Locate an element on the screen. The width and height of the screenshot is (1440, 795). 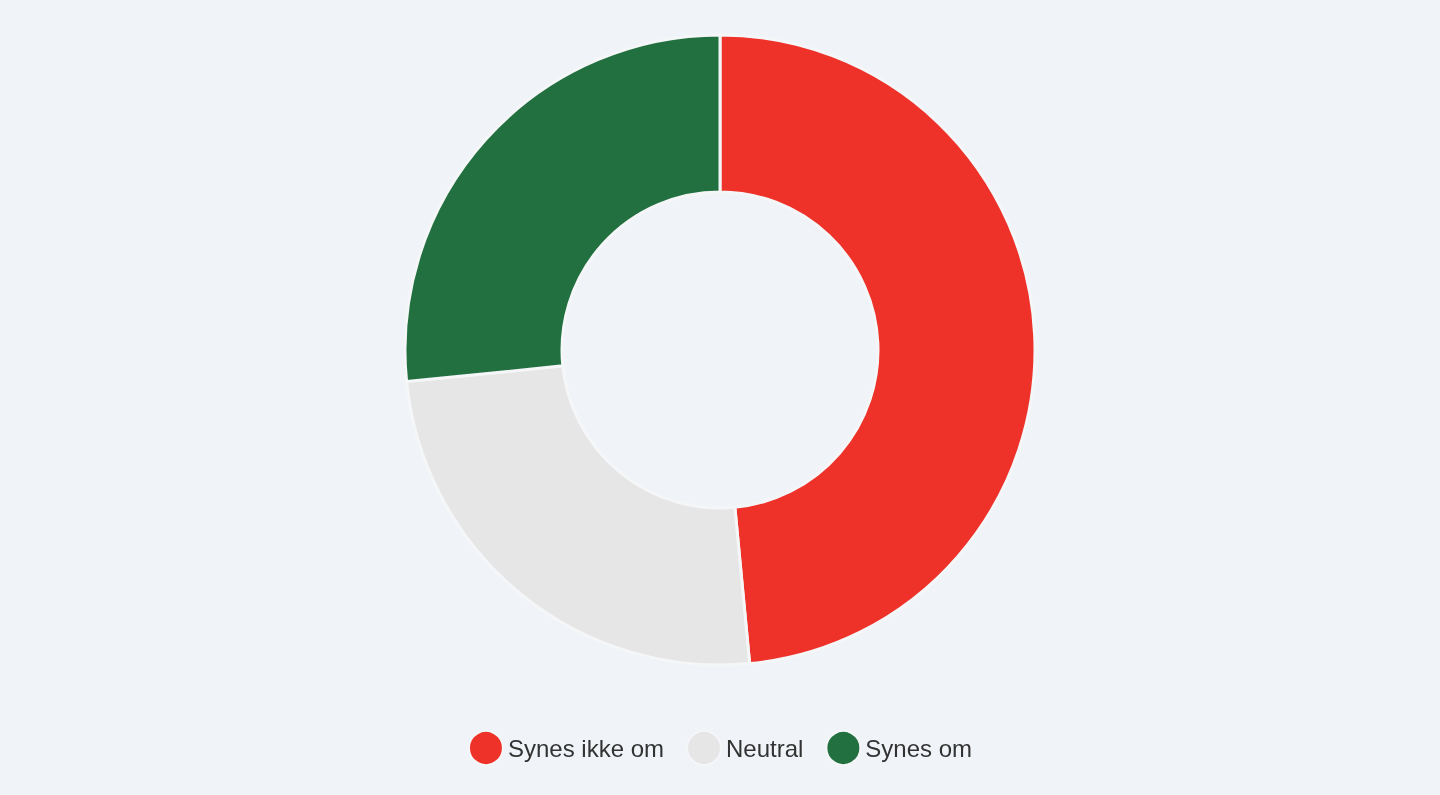
legend-label: Synes om is located at coordinates (919, 748).